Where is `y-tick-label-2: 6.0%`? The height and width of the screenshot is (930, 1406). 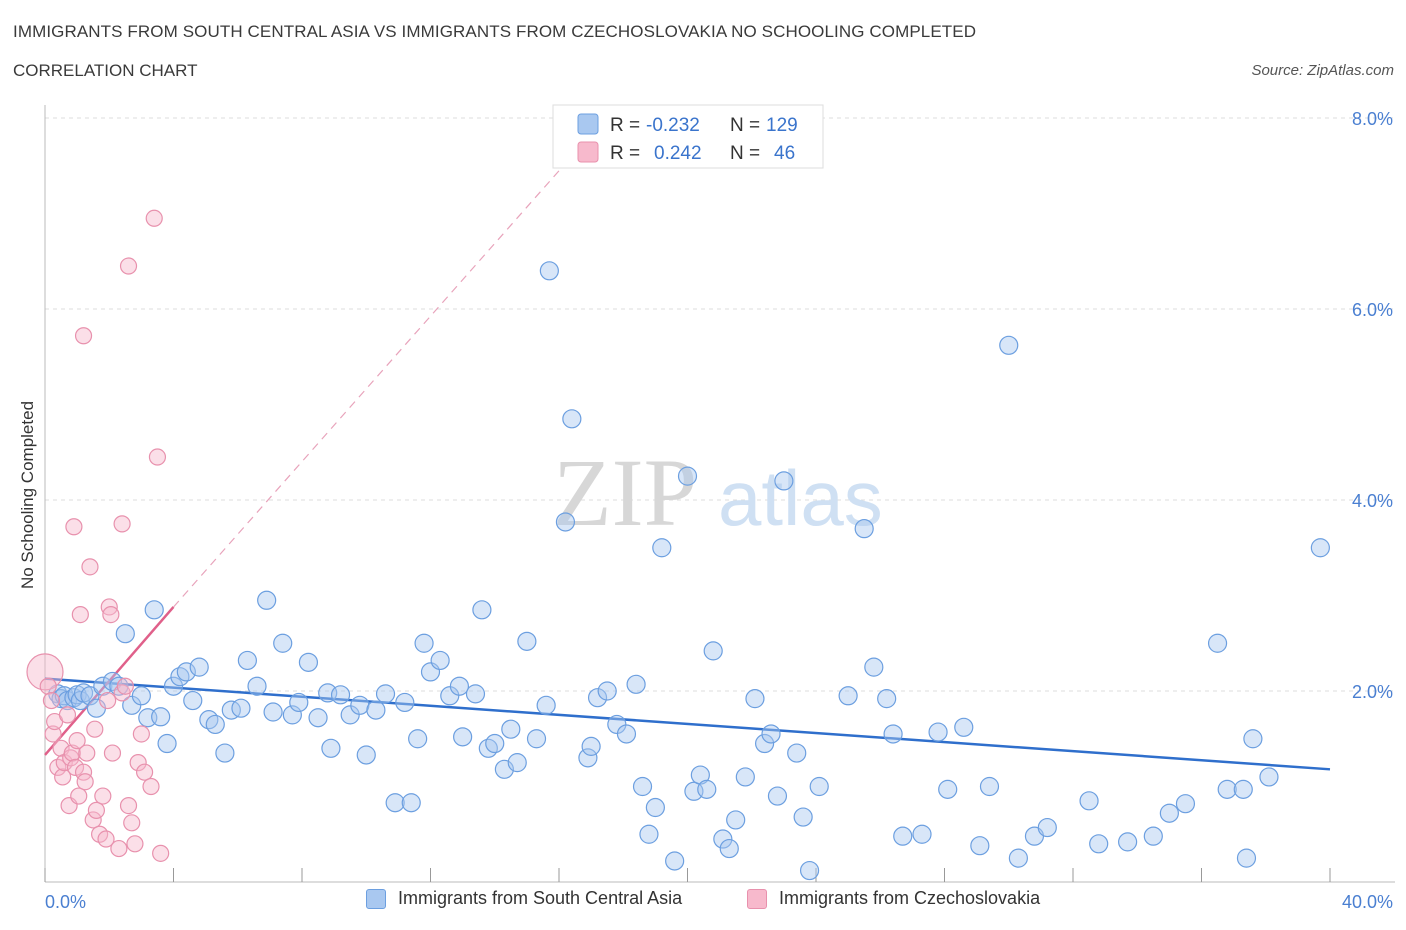 y-tick-label-2: 6.0% is located at coordinates (1372, 310).